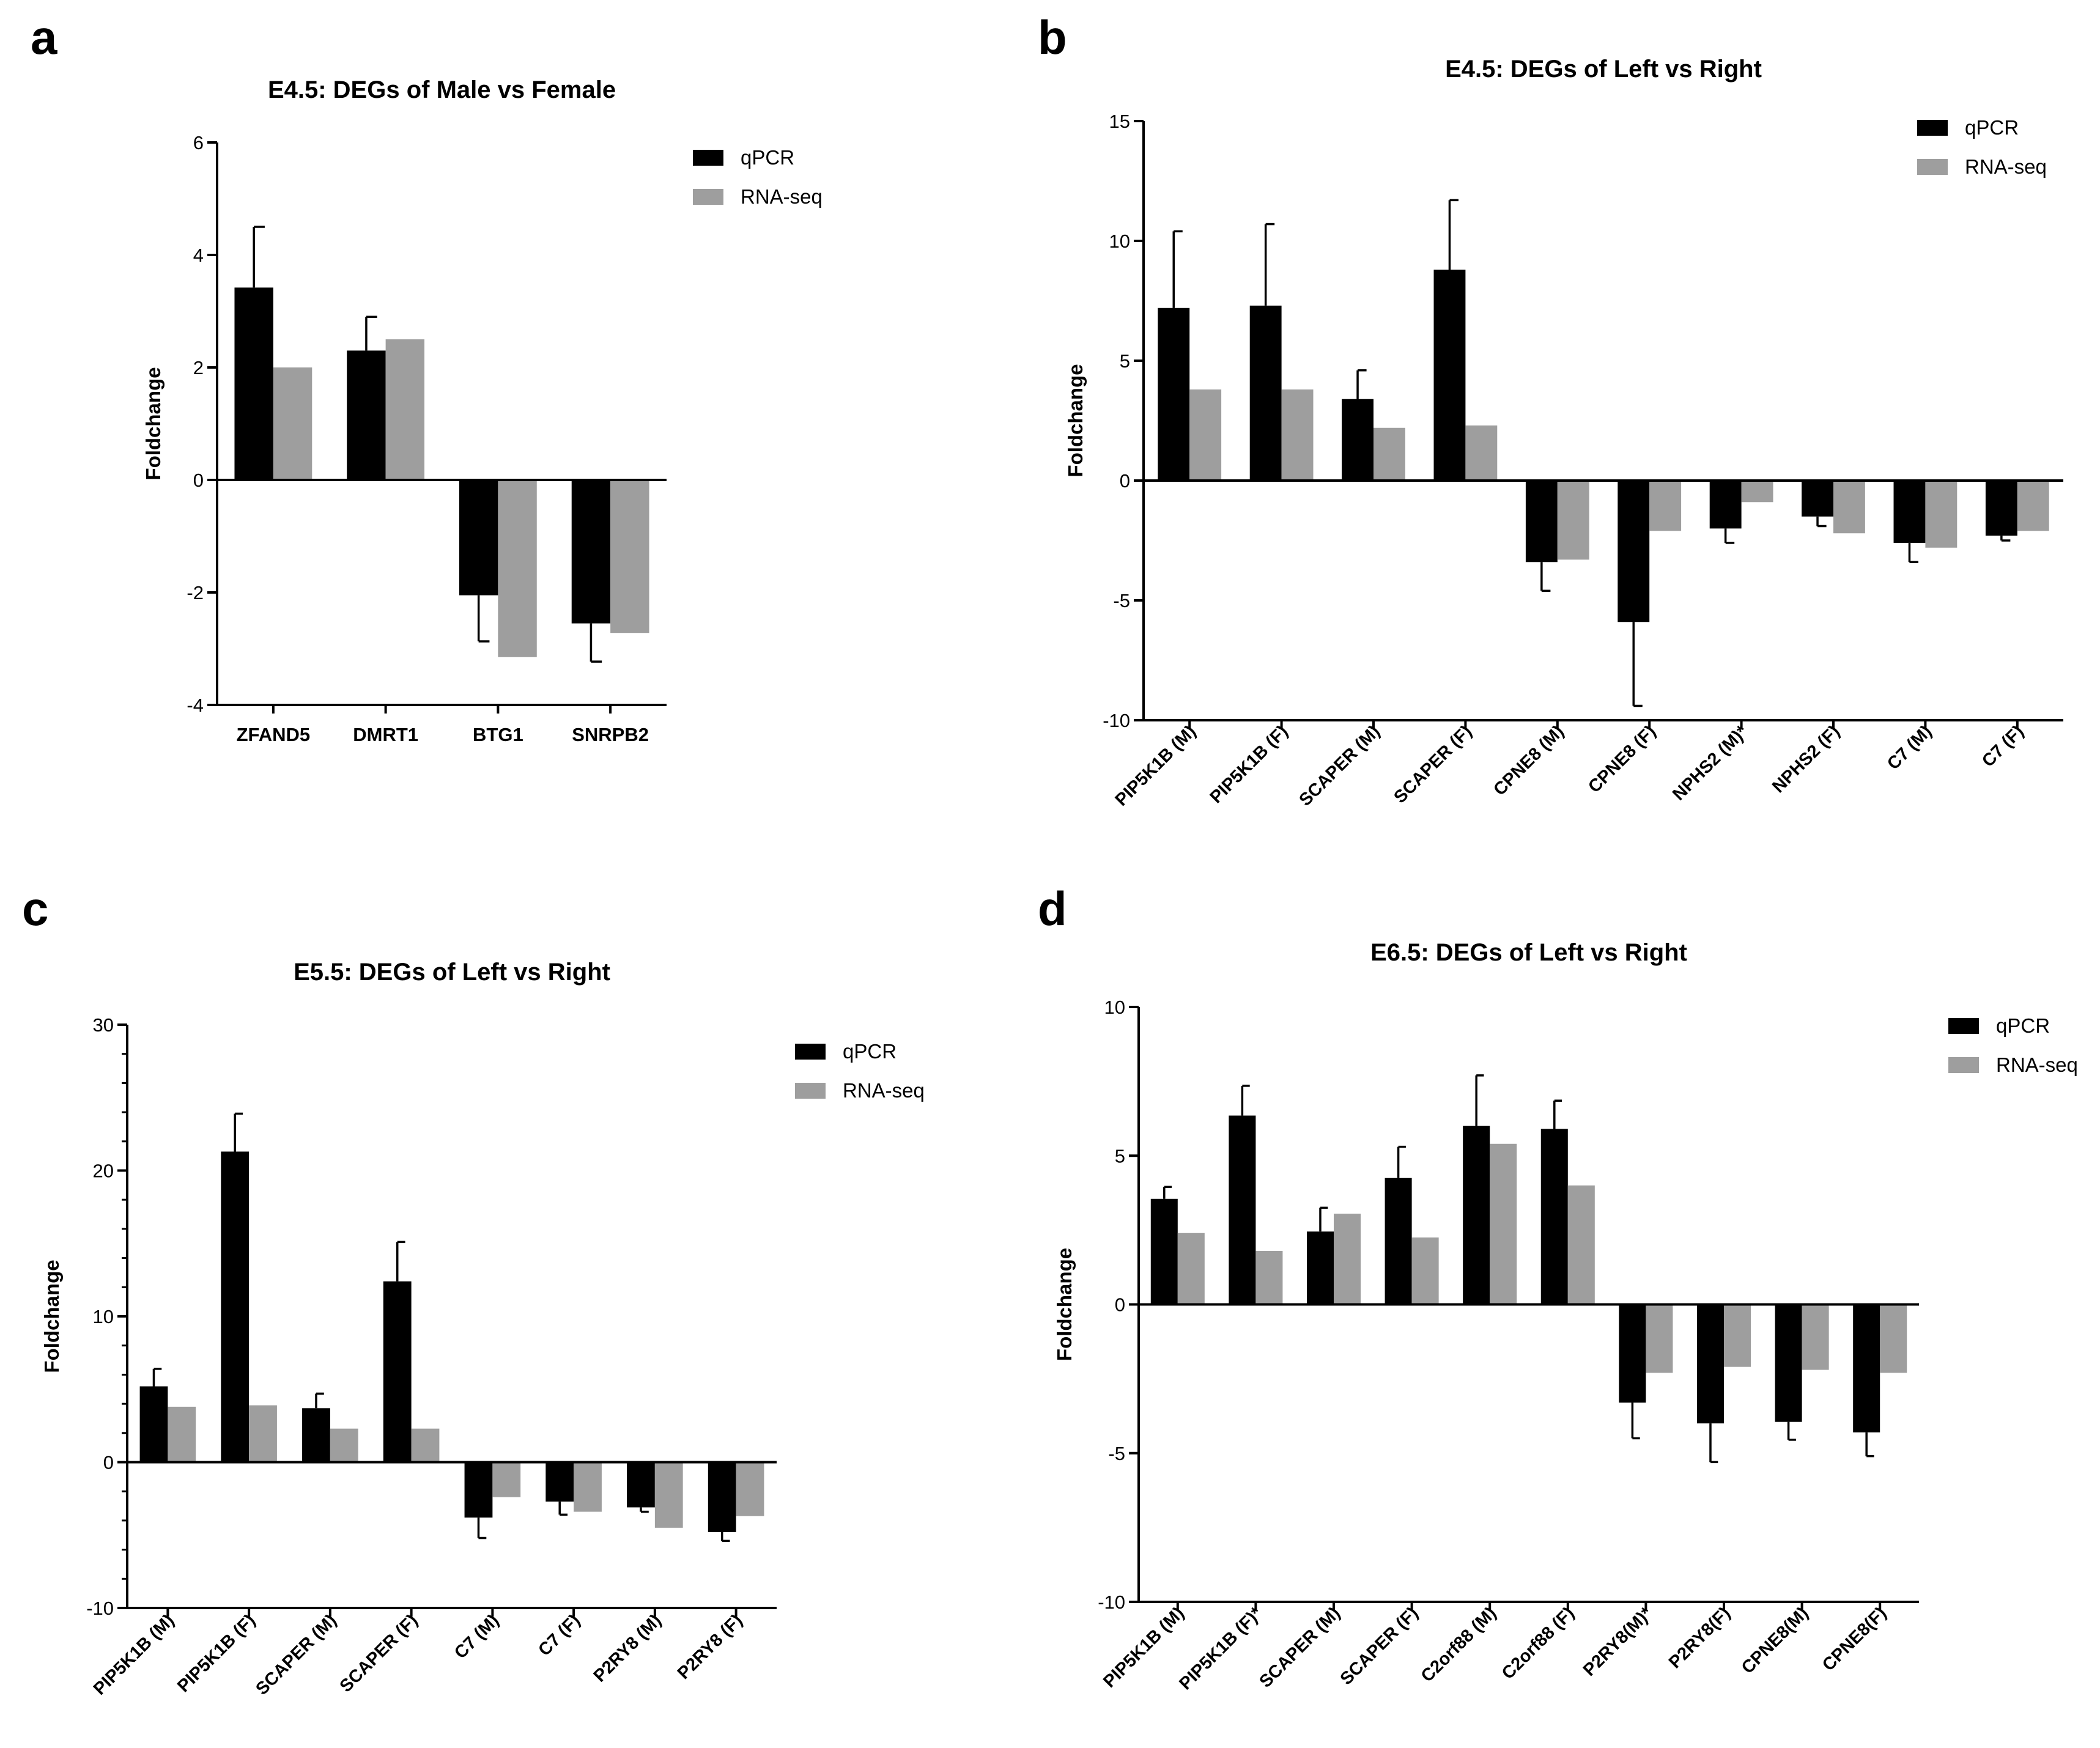  I want to click on panel-letter-c: c, so click(35, 908).